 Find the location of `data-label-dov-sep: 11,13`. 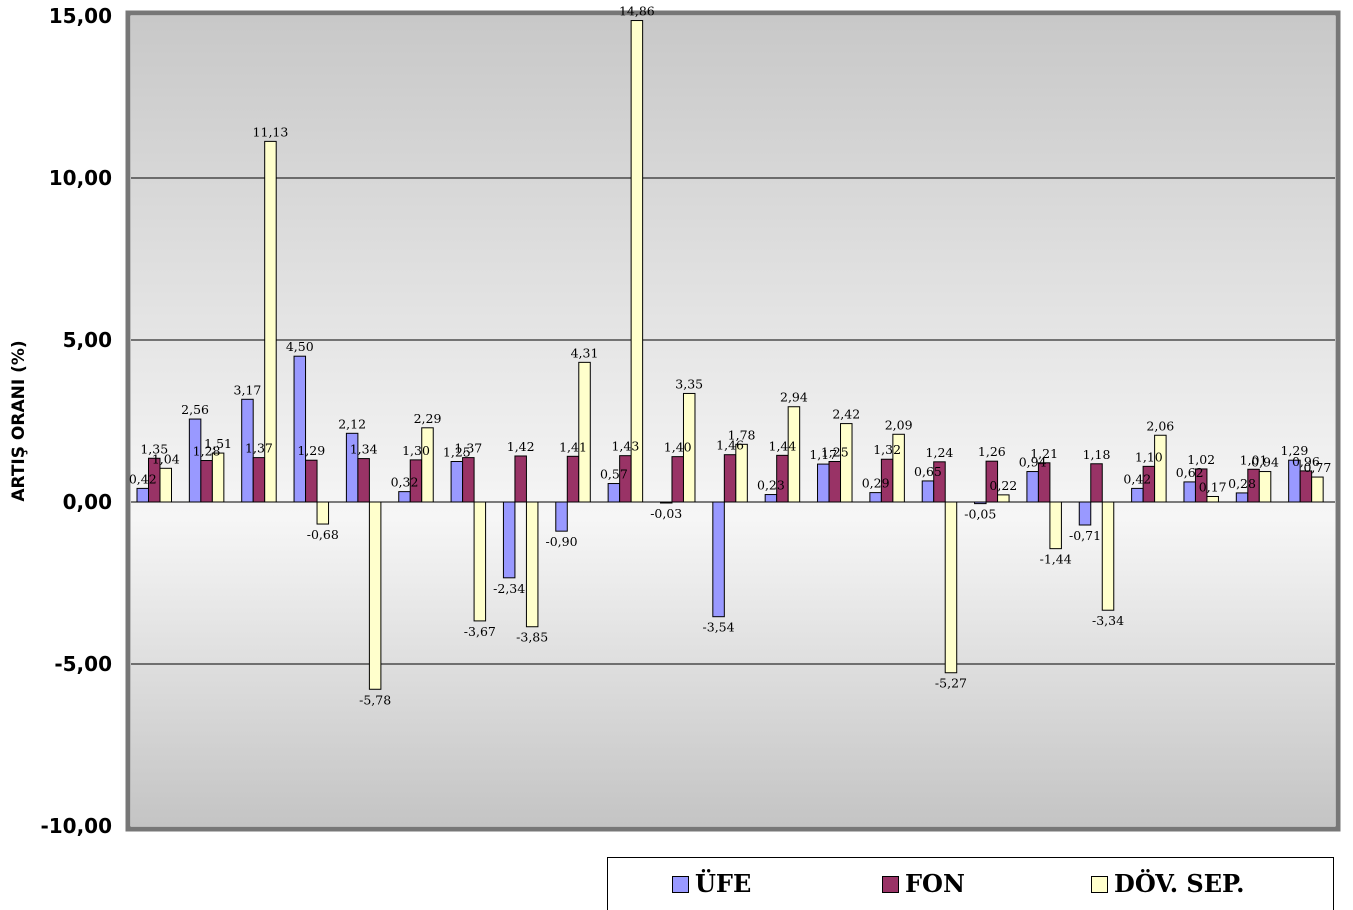

data-label-dov-sep: 11,13 is located at coordinates (271, 131).